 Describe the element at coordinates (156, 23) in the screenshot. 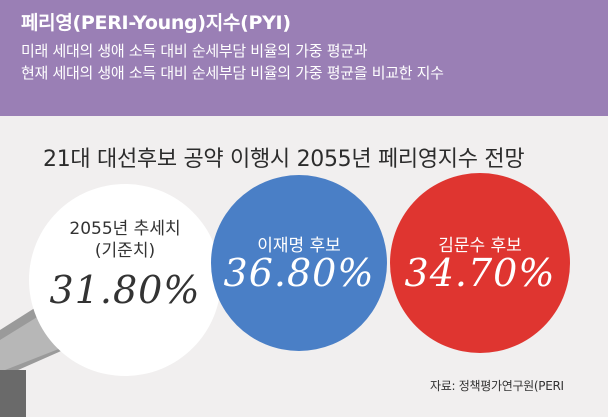

I see `header-title: 페리영(PERI-Young)지수(PYI)` at that location.